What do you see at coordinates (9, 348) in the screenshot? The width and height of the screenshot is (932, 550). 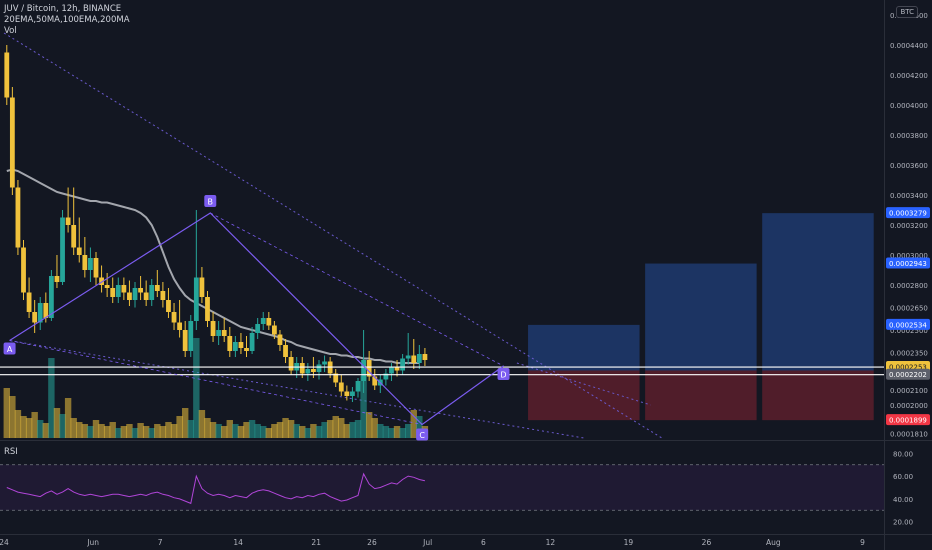 I see `pattern-point-a` at bounding box center [9, 348].